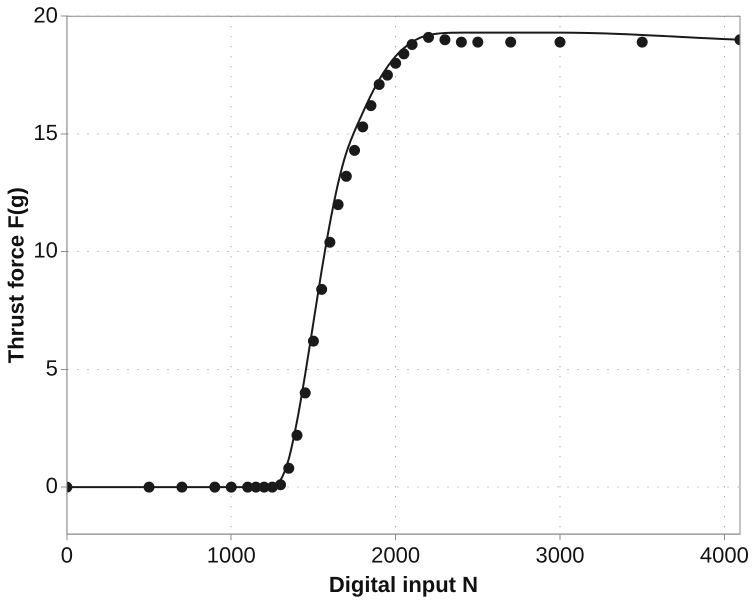 The image size is (754, 601). Describe the element at coordinates (45, 250) in the screenshot. I see `y-tick-label: 10` at that location.